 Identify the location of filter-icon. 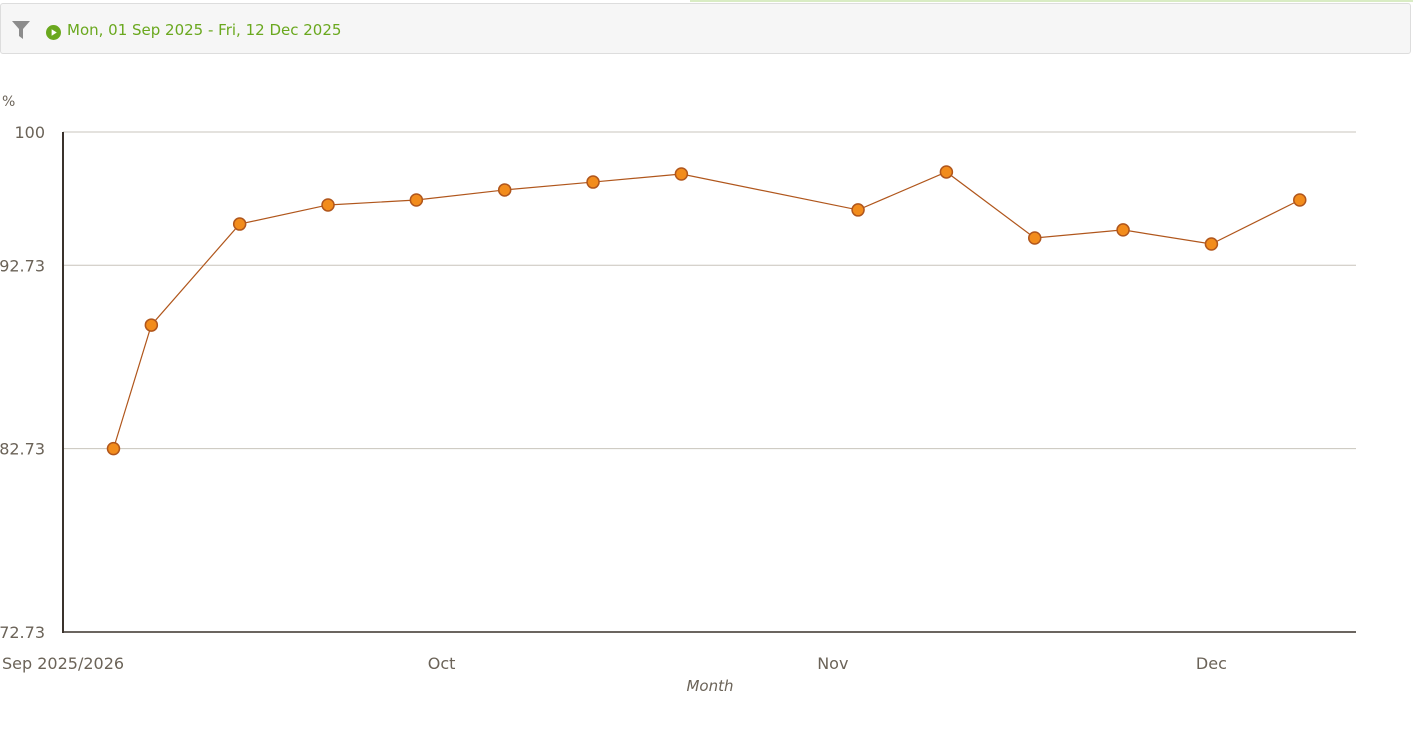
(21, 30).